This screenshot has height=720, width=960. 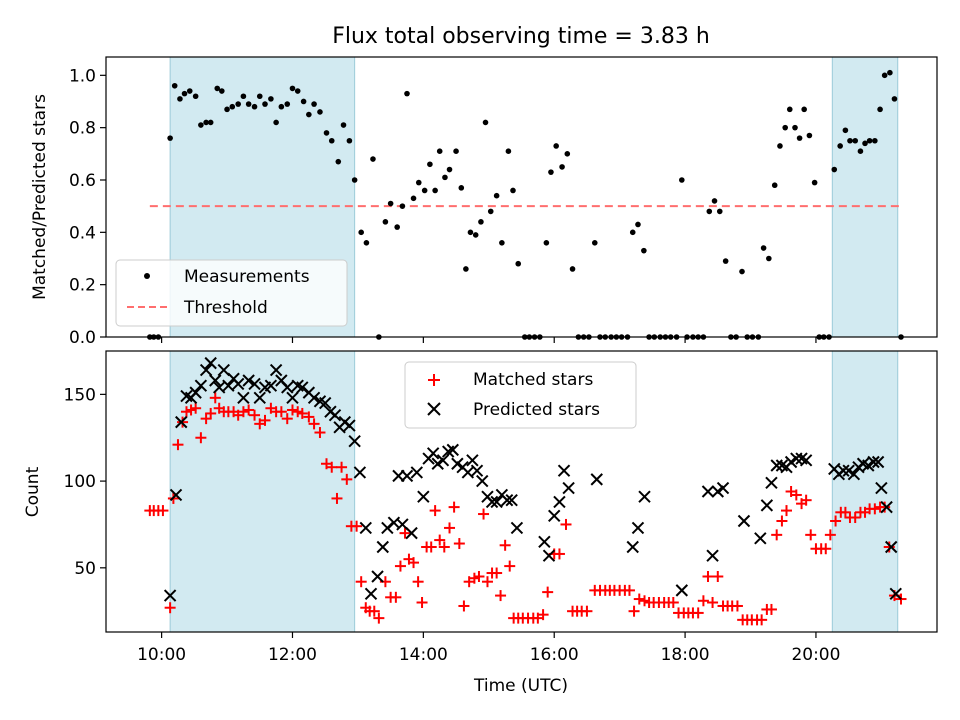 I want to click on count-legend: Matched stars Predicted stars, so click(x=520, y=395).